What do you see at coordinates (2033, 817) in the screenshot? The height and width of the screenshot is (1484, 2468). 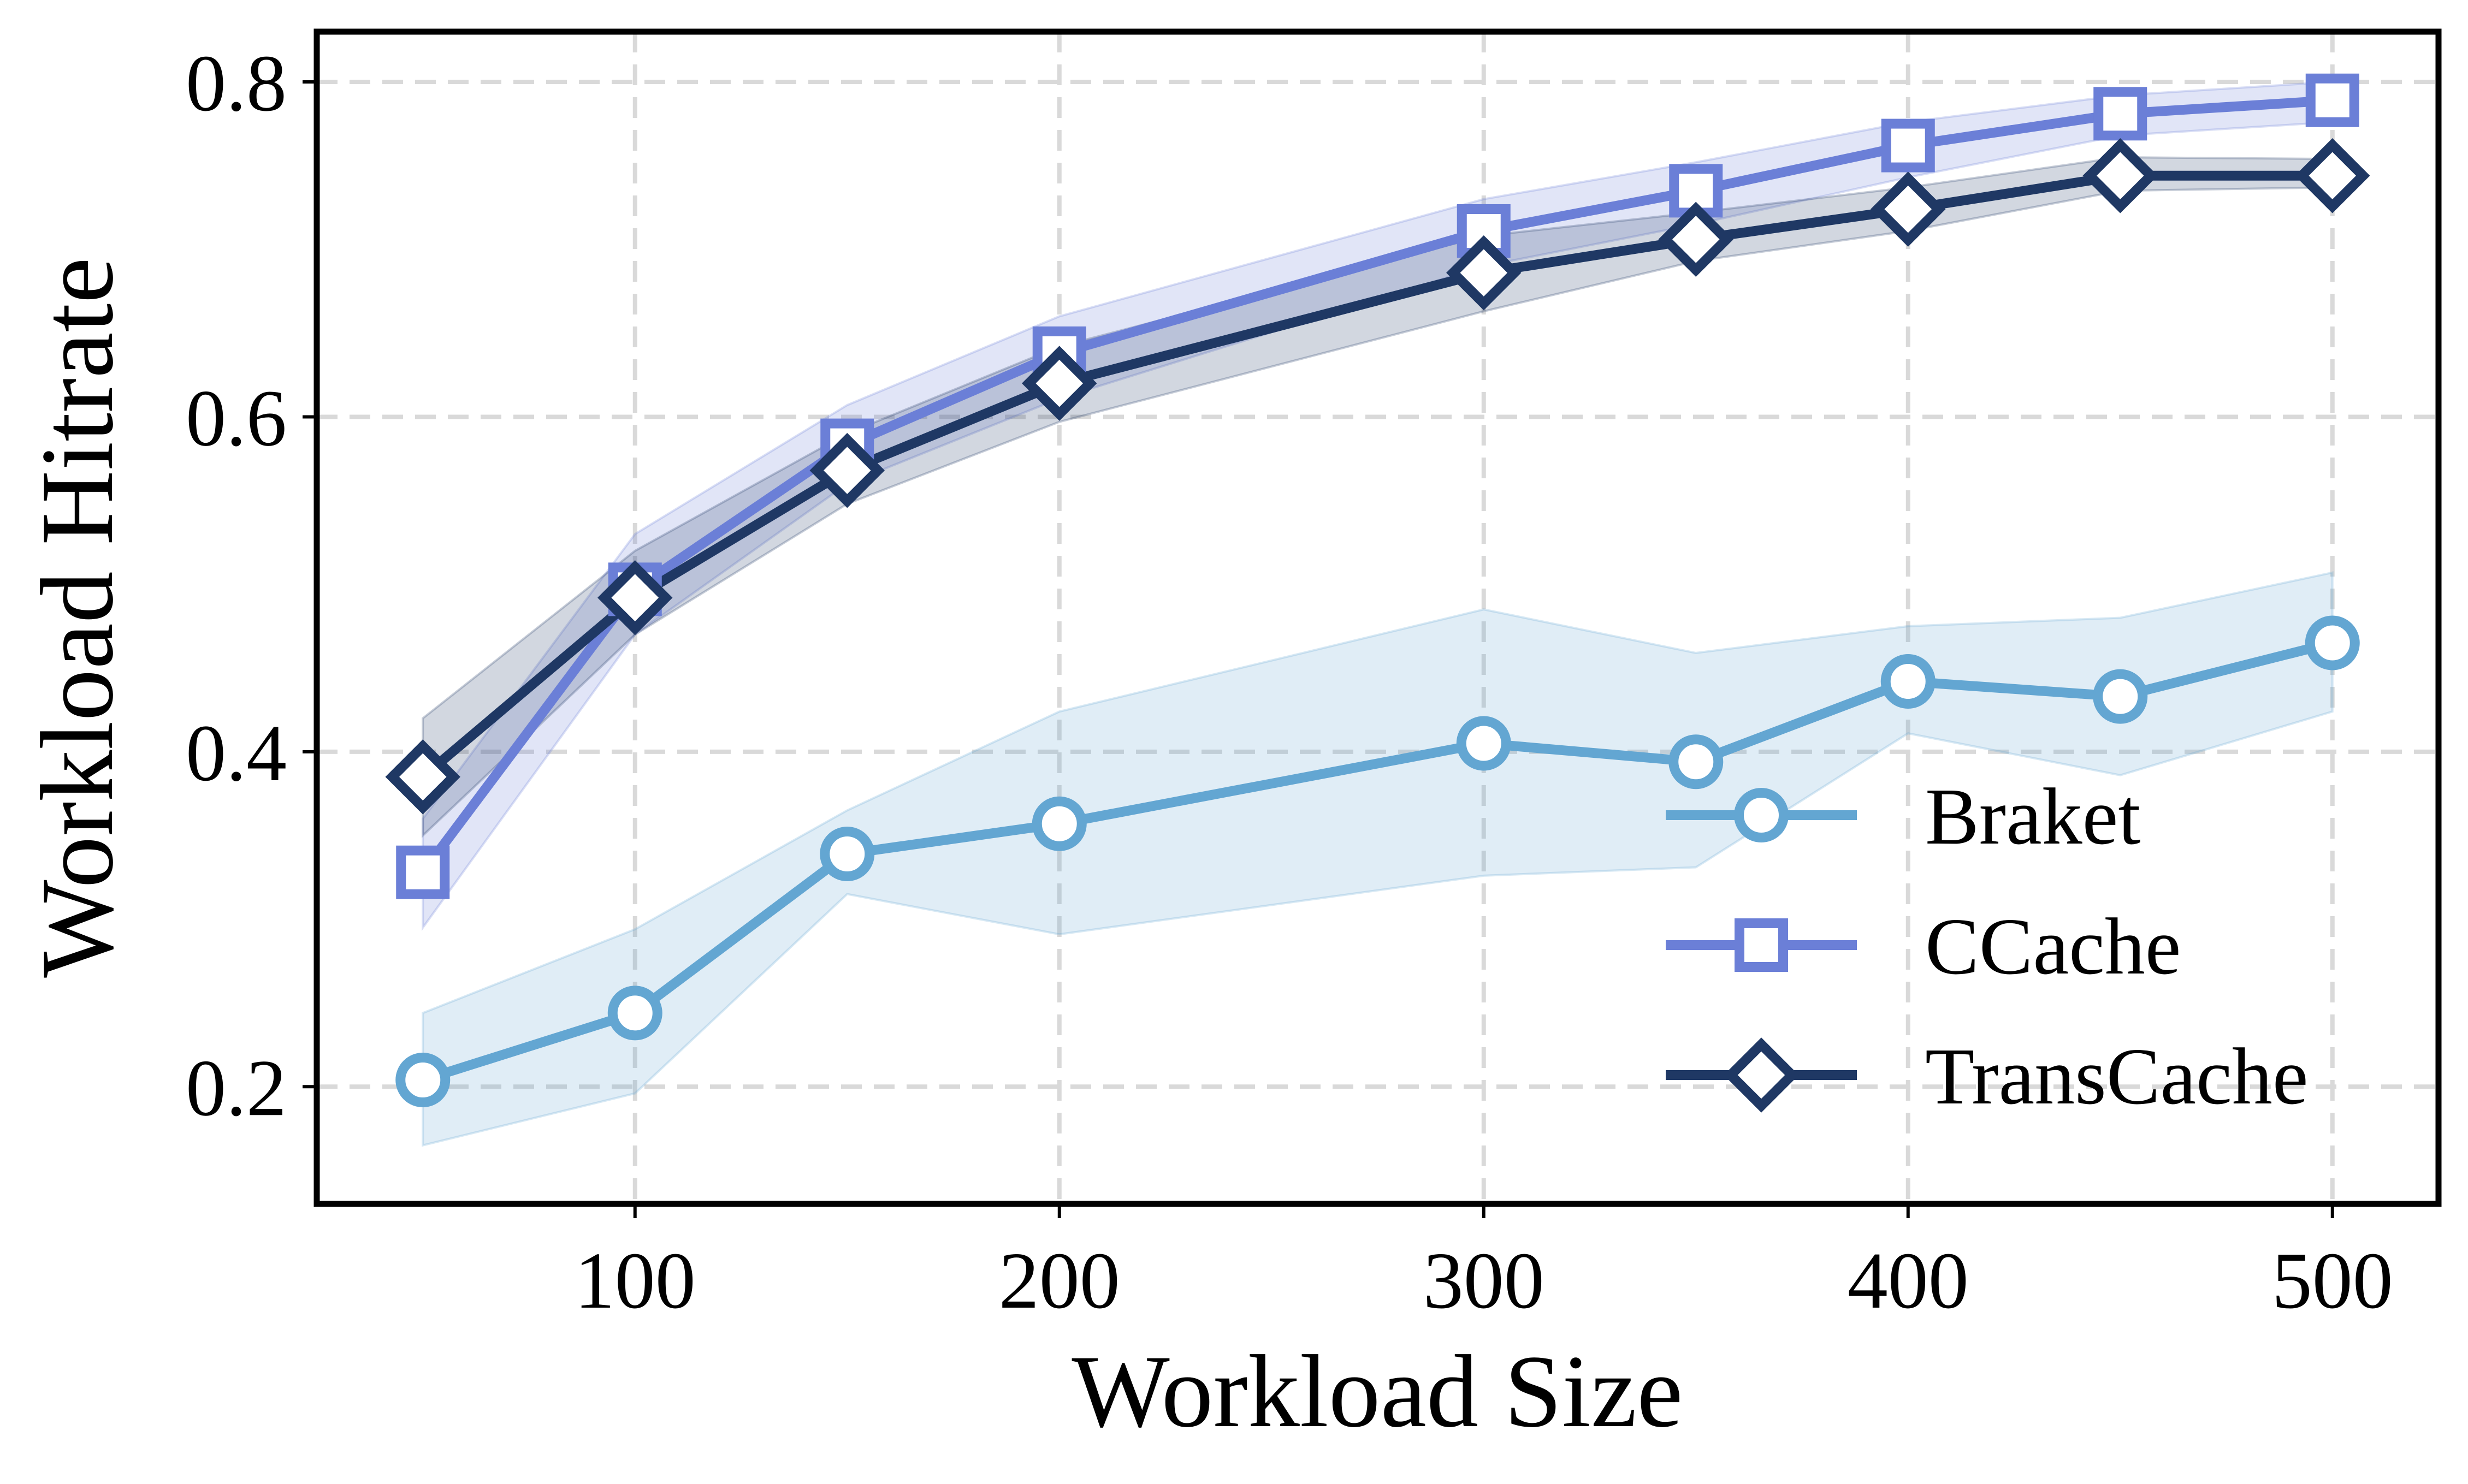 I see `legend-braket-label: Braket` at bounding box center [2033, 817].